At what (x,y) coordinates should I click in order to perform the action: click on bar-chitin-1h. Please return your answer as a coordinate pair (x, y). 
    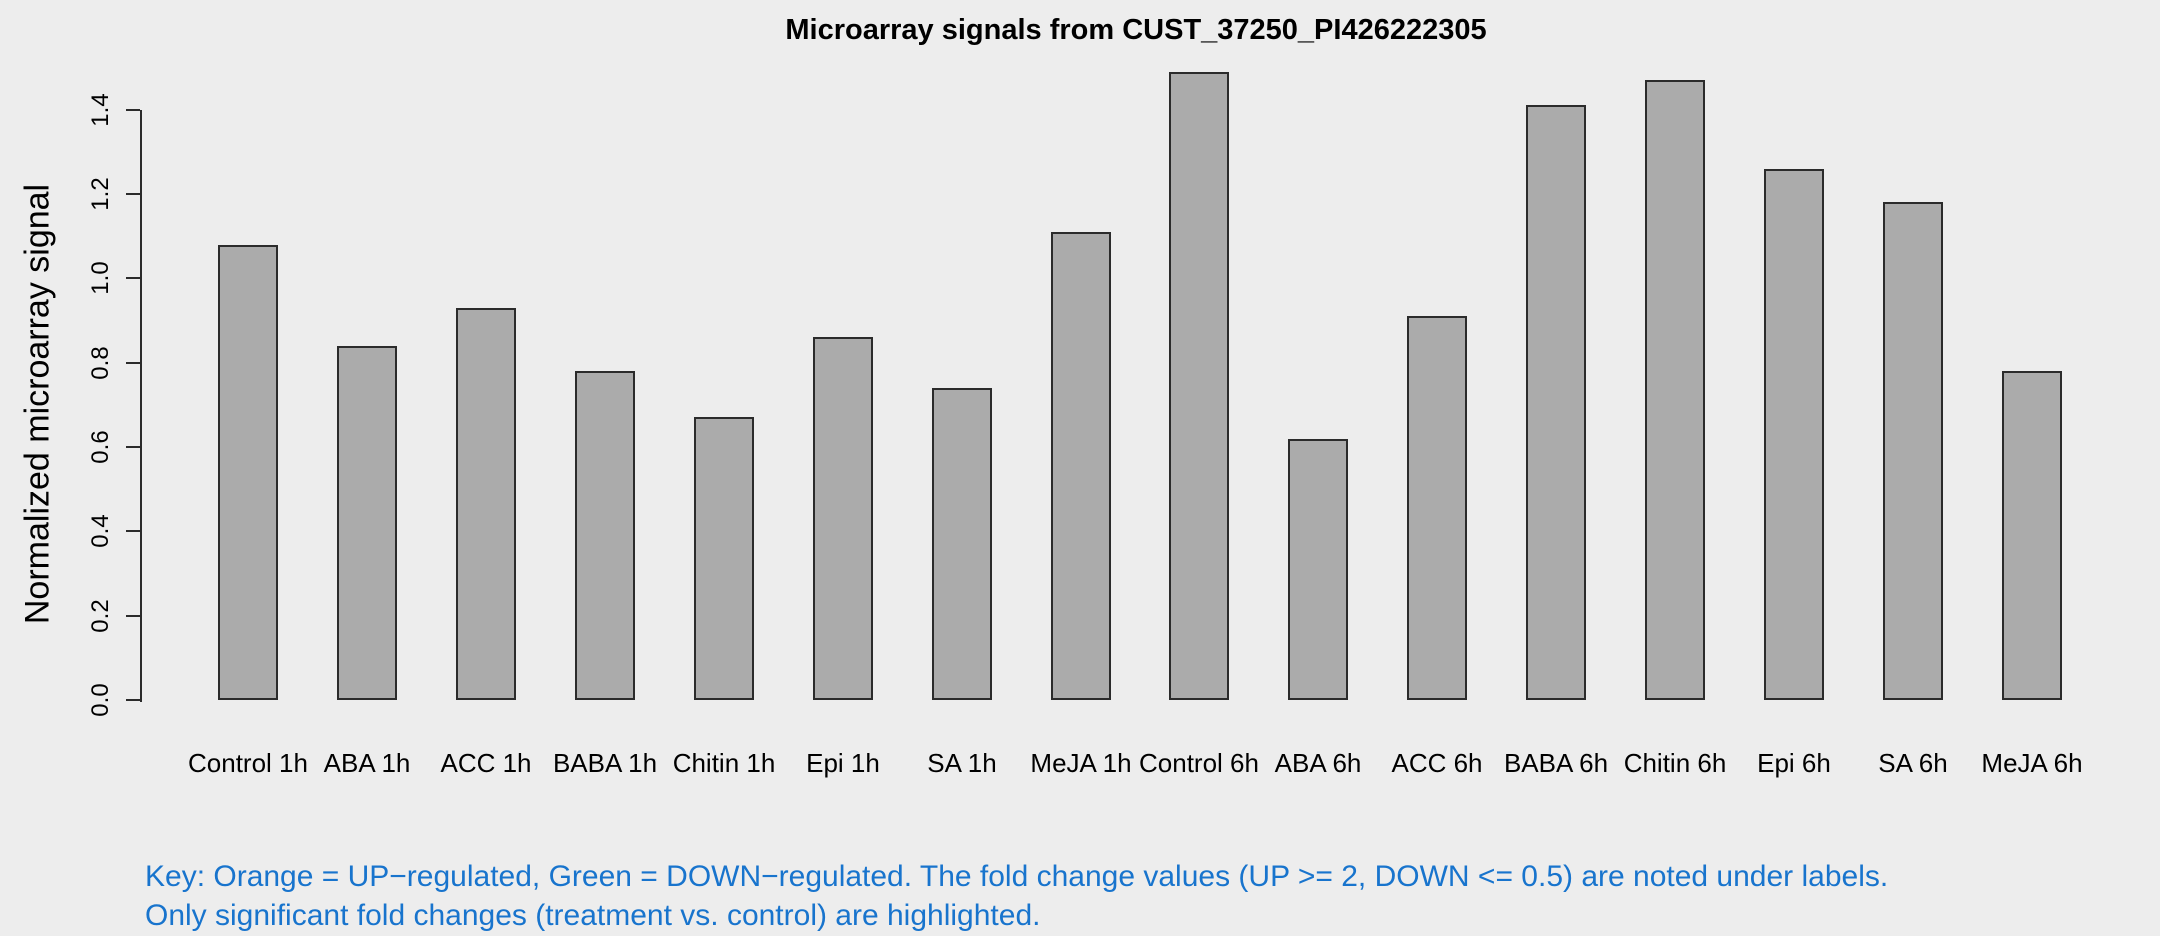
    Looking at the image, I should click on (724, 558).